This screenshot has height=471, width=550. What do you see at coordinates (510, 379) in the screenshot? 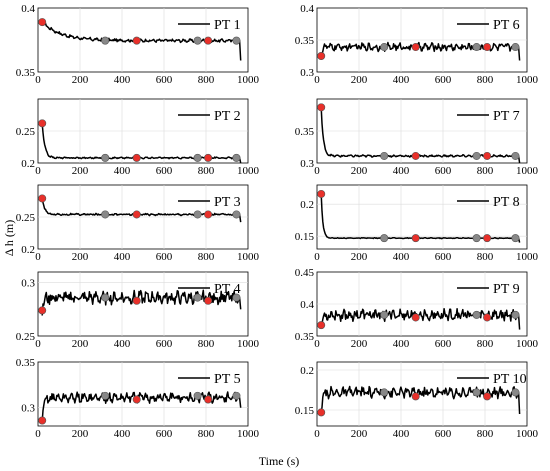
I see `legend-label: PT 10` at bounding box center [510, 379].